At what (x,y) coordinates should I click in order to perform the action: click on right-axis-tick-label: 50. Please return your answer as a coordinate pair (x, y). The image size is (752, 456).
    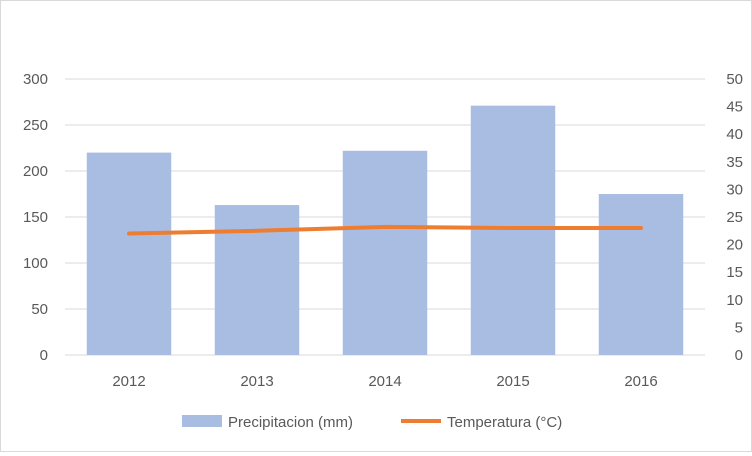
    Looking at the image, I should click on (734, 79).